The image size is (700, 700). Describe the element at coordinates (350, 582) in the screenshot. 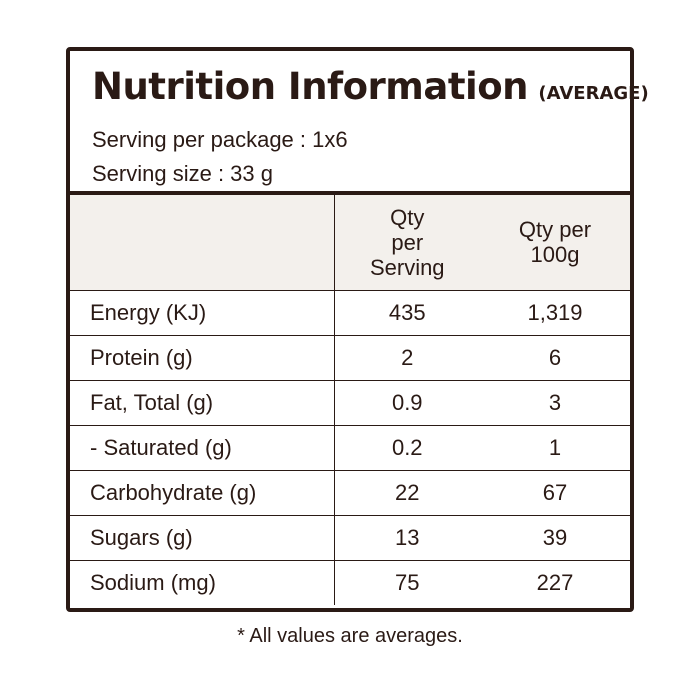

I see `table-row: Sodium (mg) 75 227` at that location.